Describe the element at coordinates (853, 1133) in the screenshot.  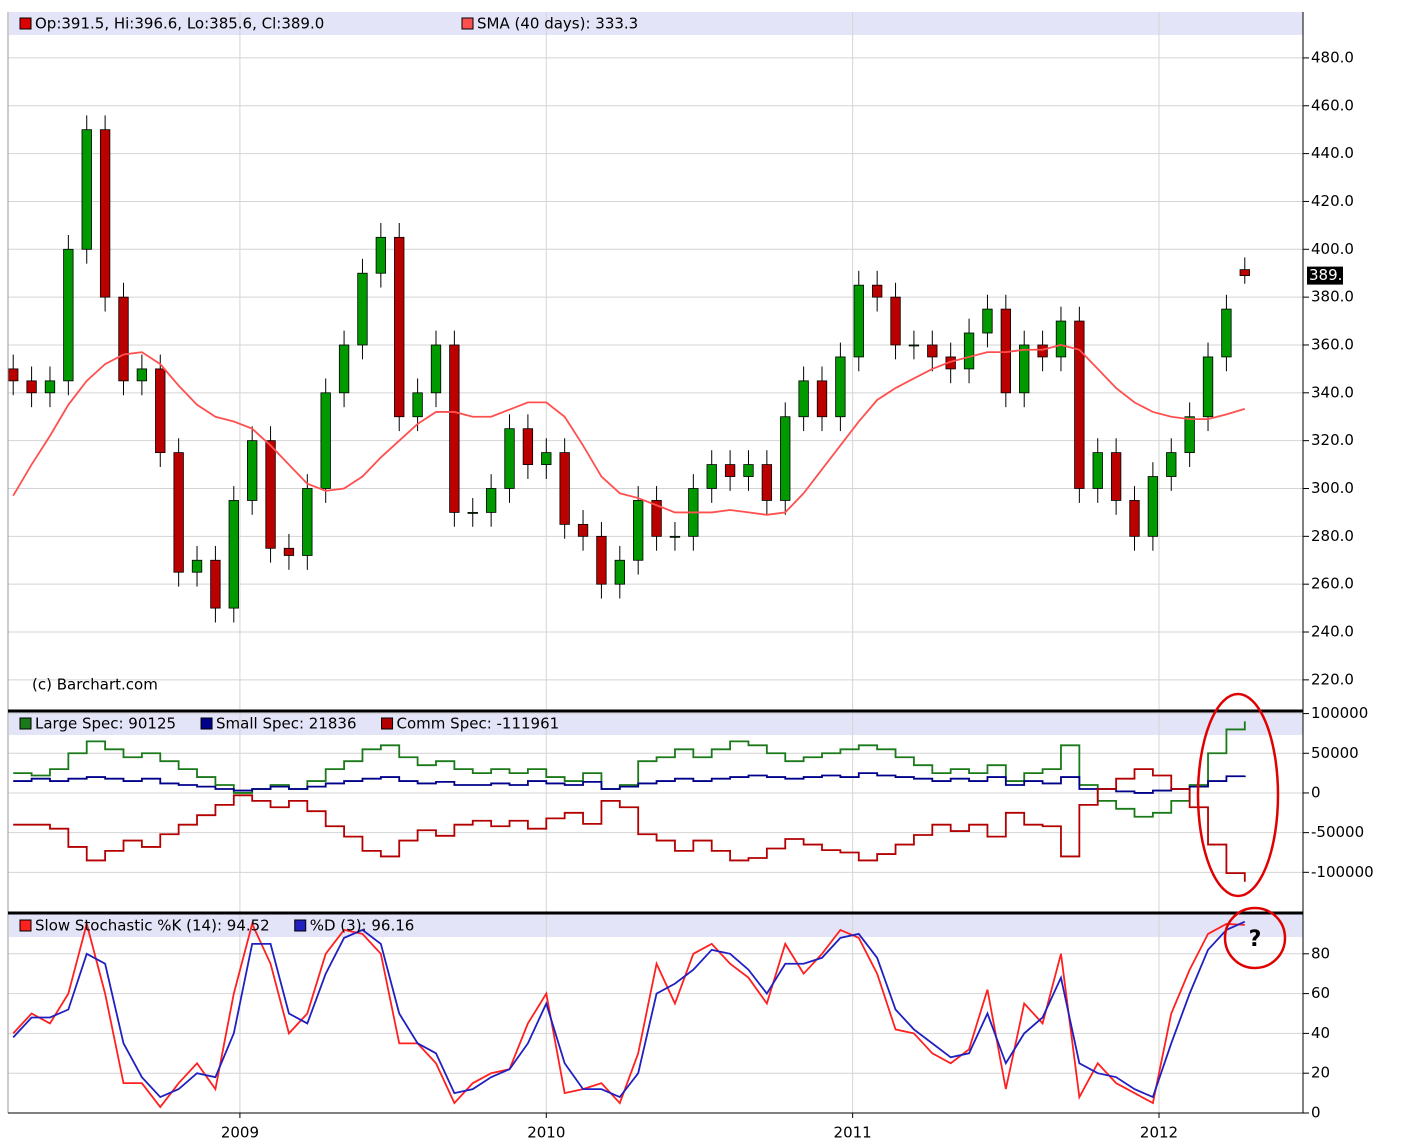
I see `x-tick-label: 2011` at that location.